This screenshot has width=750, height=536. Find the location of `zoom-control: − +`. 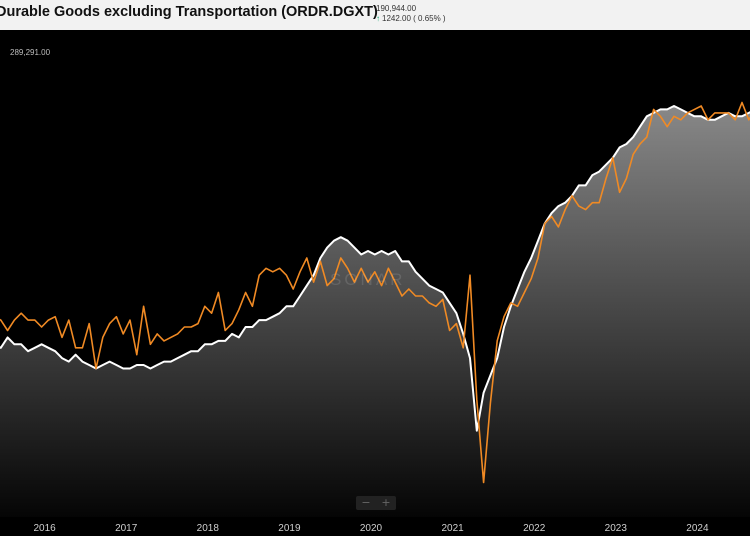

zoom-control: − + is located at coordinates (376, 503).